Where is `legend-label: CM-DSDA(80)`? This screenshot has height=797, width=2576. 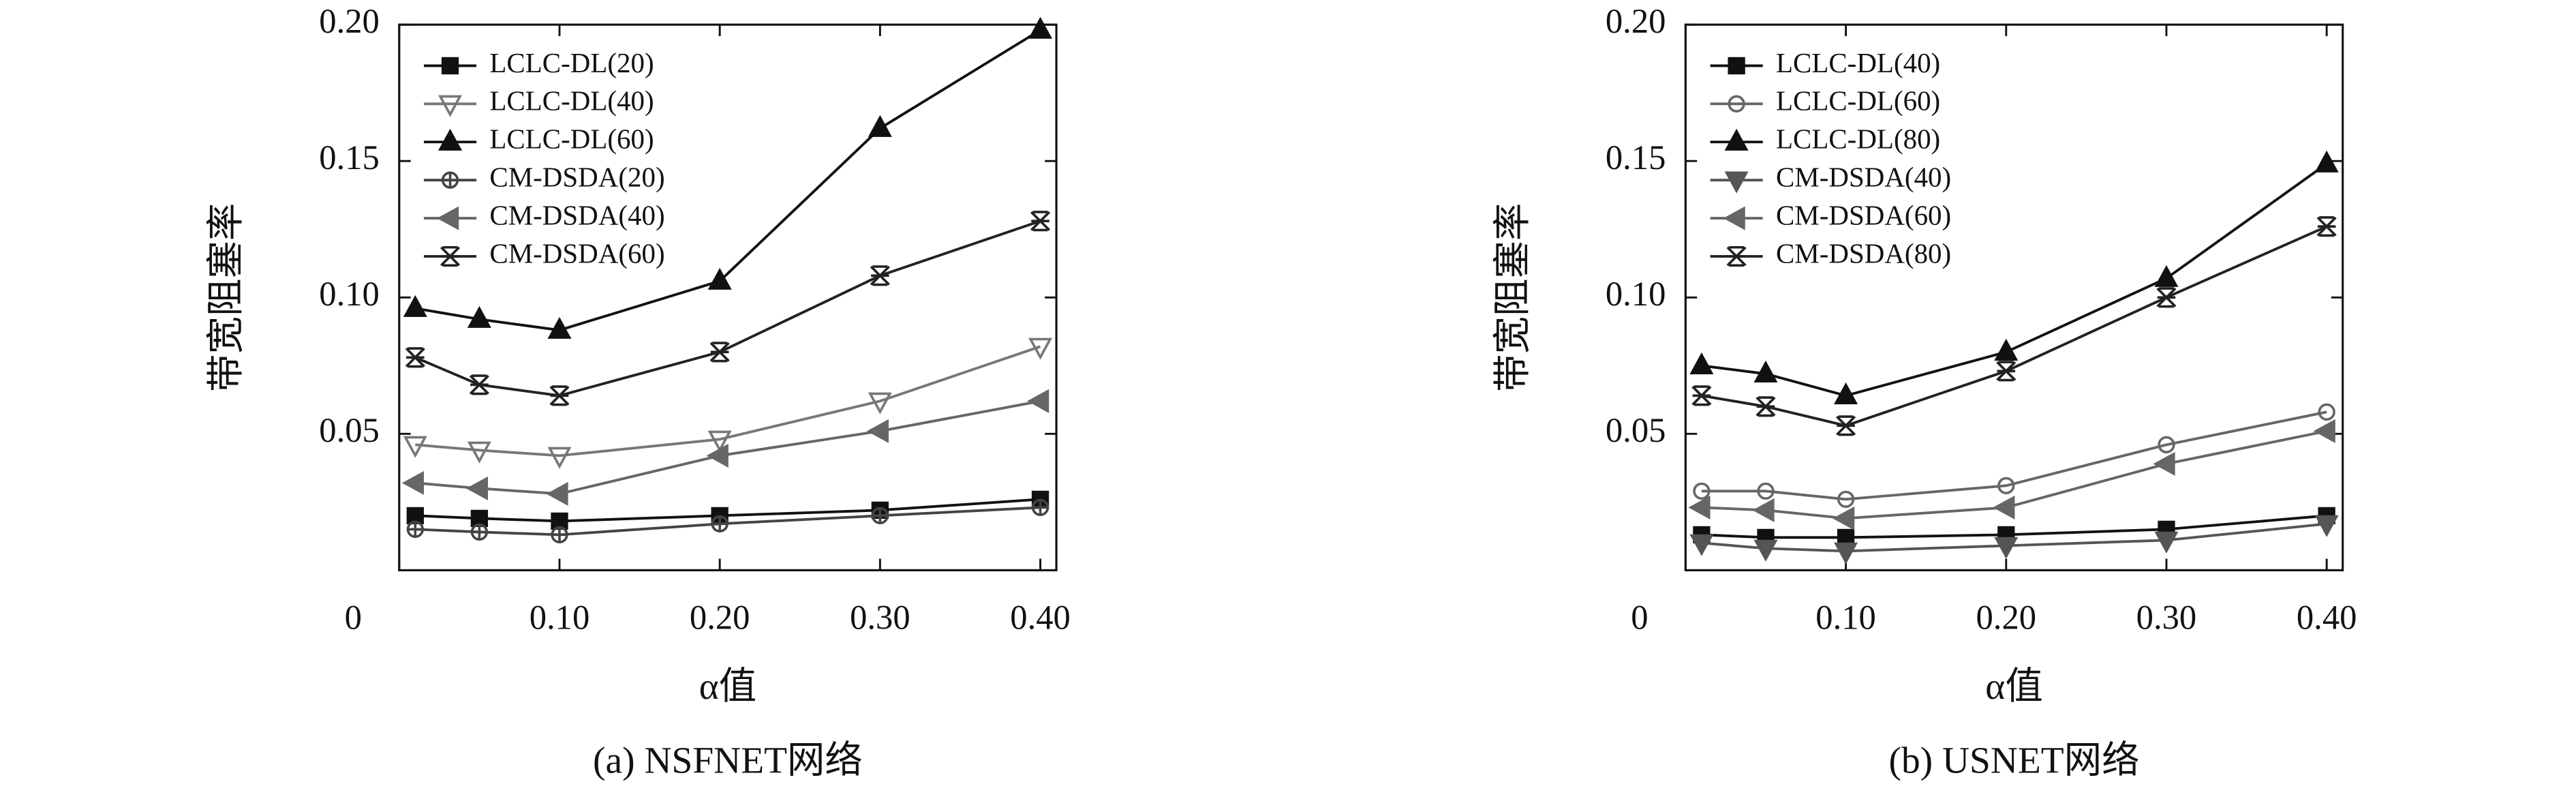
legend-label: CM-DSDA(80) is located at coordinates (1863, 253).